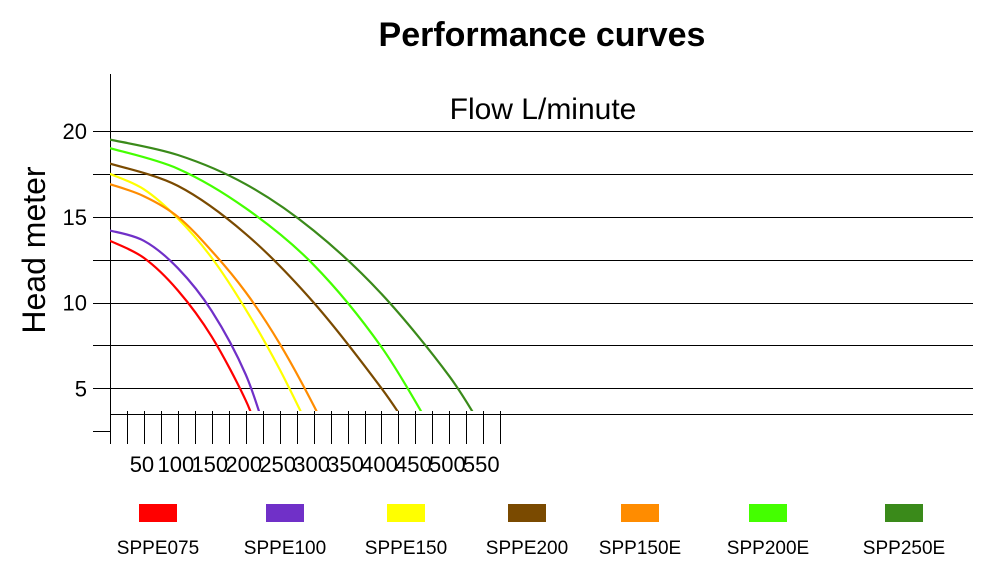 Image resolution: width=1000 pixels, height=573 pixels. What do you see at coordinates (75, 303) in the screenshot?
I see `y-tick-label: 10` at bounding box center [75, 303].